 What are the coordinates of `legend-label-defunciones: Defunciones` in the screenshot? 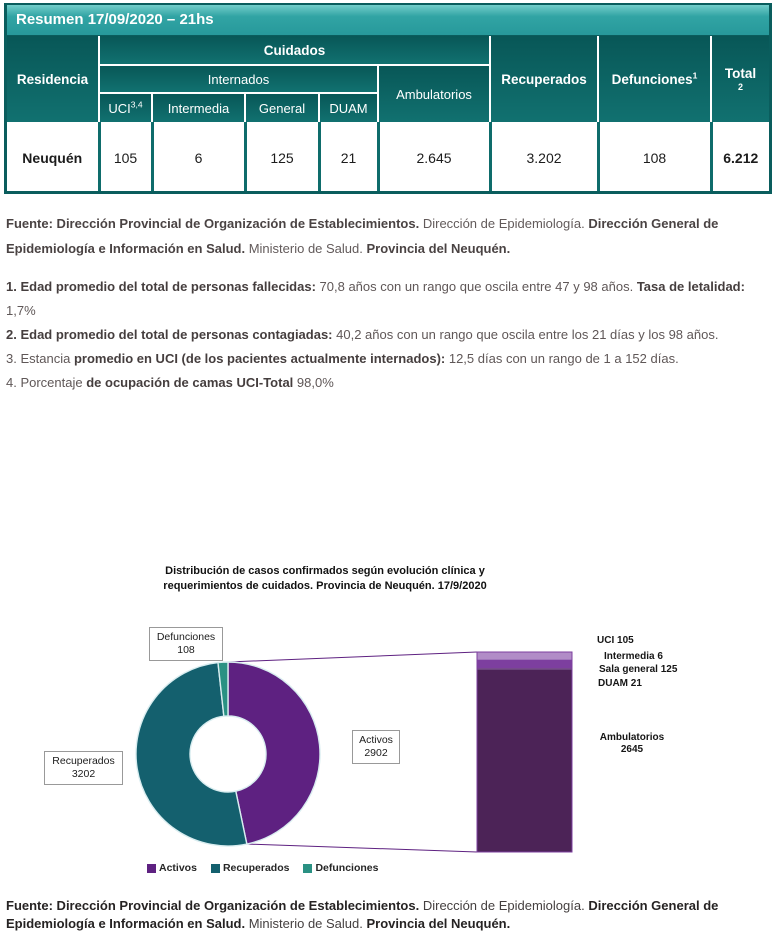 It's located at (347, 868).